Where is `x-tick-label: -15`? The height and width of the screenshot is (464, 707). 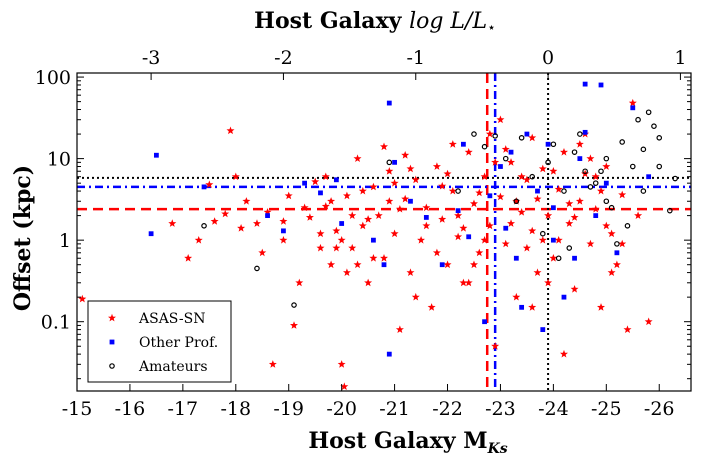
x-tick-label: -15 is located at coordinates (77, 409).